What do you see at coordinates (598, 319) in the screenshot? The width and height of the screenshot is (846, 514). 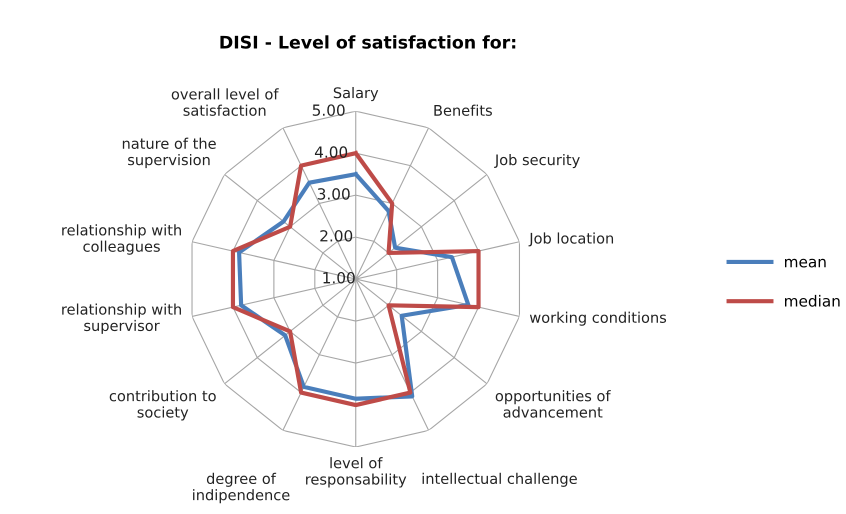 I see `spoke-label: working conditions` at bounding box center [598, 319].